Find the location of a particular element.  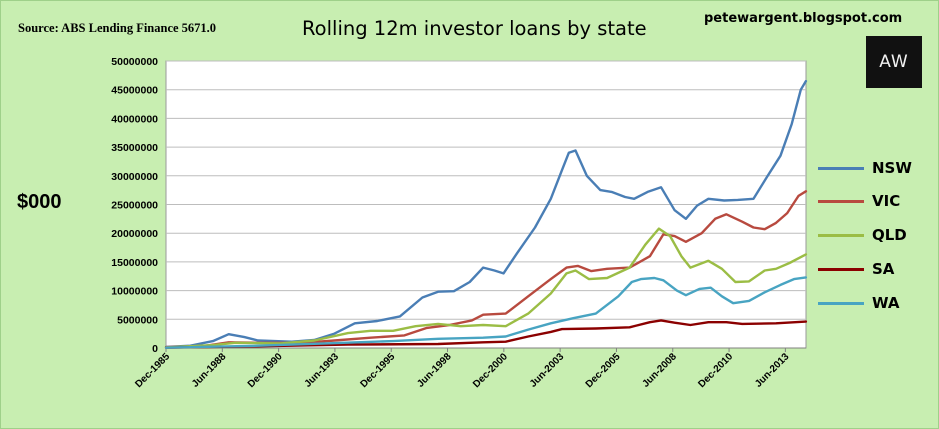

chart-title: Rolling 12m investor loans by state is located at coordinates (474, 28).